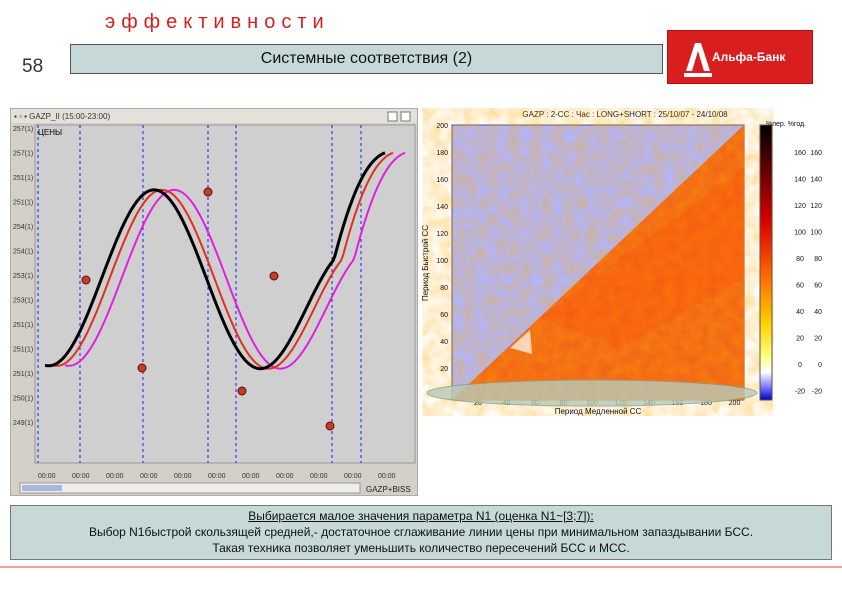  What do you see at coordinates (425, 263) in the screenshot?
I see `heatmap-ylabel: Период Быстрой СС` at bounding box center [425, 263].